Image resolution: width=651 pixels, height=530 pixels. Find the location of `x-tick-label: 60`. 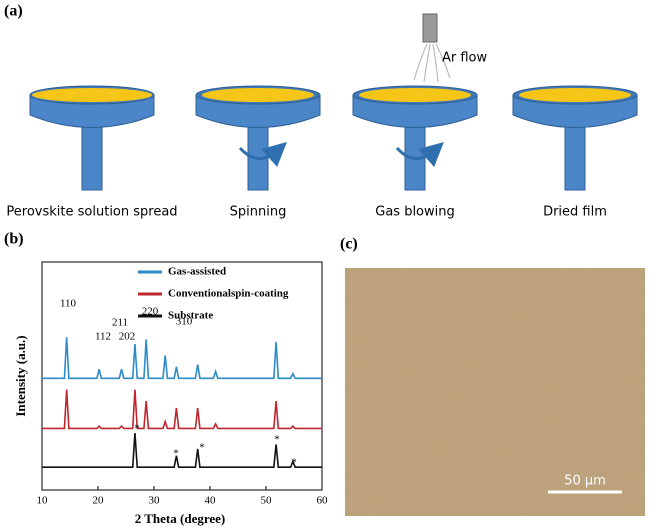

x-tick-label: 60 is located at coordinates (323, 501).